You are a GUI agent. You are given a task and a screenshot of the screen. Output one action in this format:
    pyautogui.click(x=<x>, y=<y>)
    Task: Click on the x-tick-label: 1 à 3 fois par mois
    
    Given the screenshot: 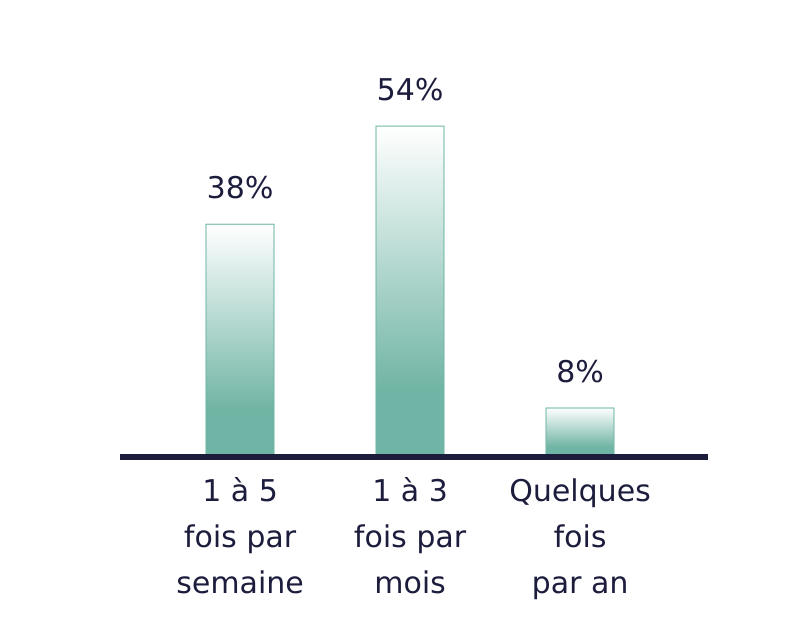 What is the action you would take?
    pyautogui.click(x=410, y=537)
    